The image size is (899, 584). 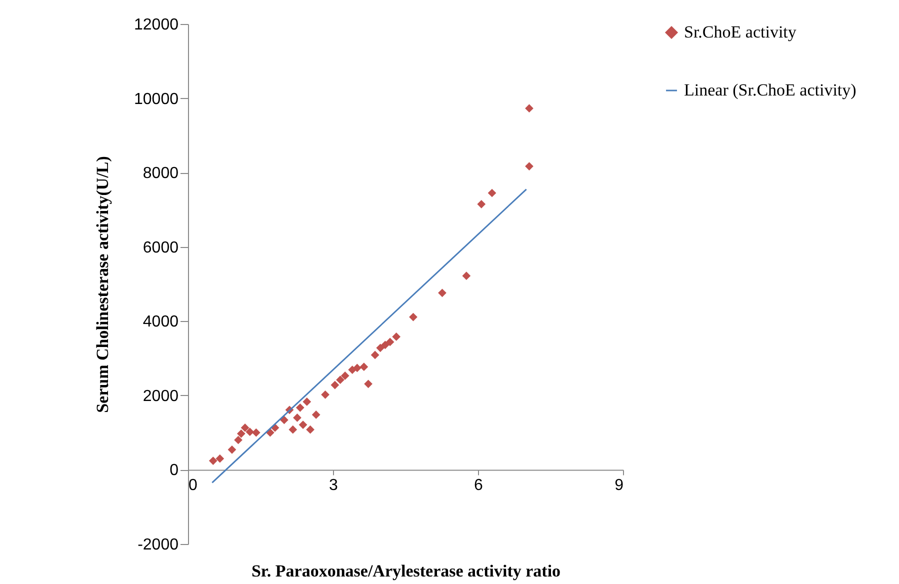 I want to click on x-axis-title: Sr. Paraoxonase/Arylesterase activity ratio, so click(x=406, y=571).